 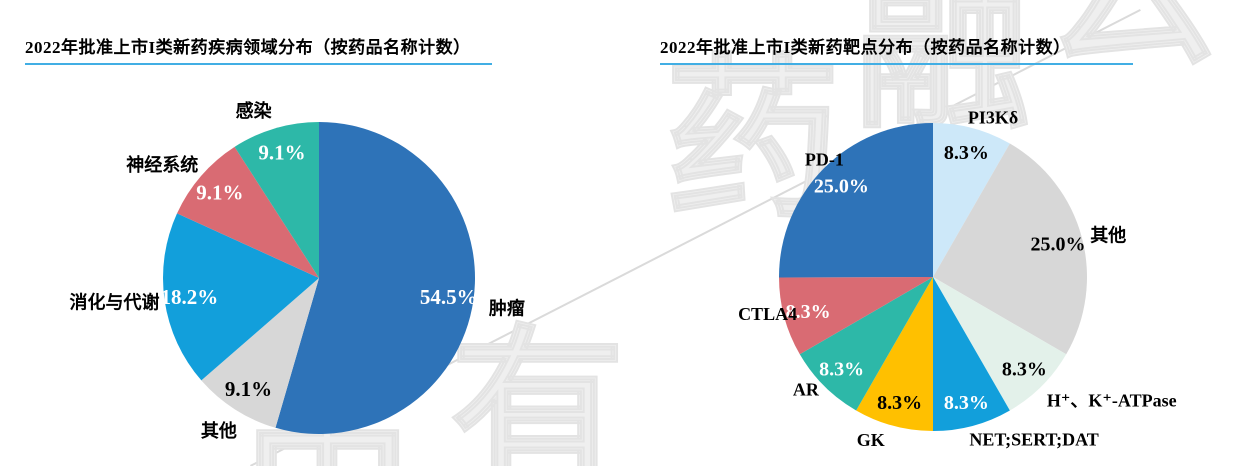 What do you see at coordinates (806, 389) in the screenshot?
I see `slice-name-label: AR` at bounding box center [806, 389].